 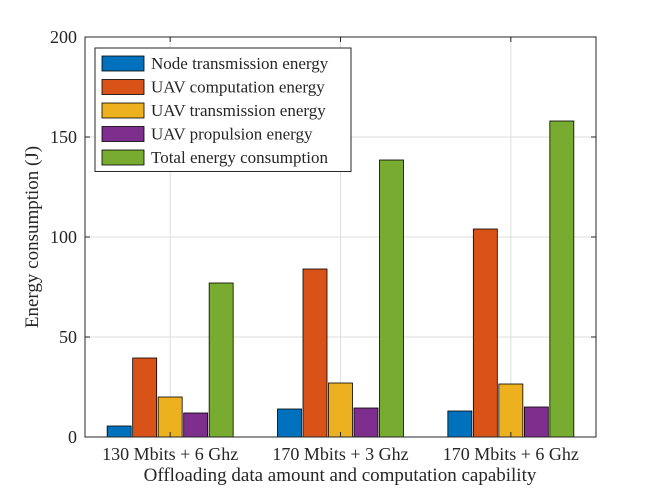 What do you see at coordinates (340, 454) in the screenshot?
I see `x-tick-label: 170 Mbits + 3 Ghz` at bounding box center [340, 454].